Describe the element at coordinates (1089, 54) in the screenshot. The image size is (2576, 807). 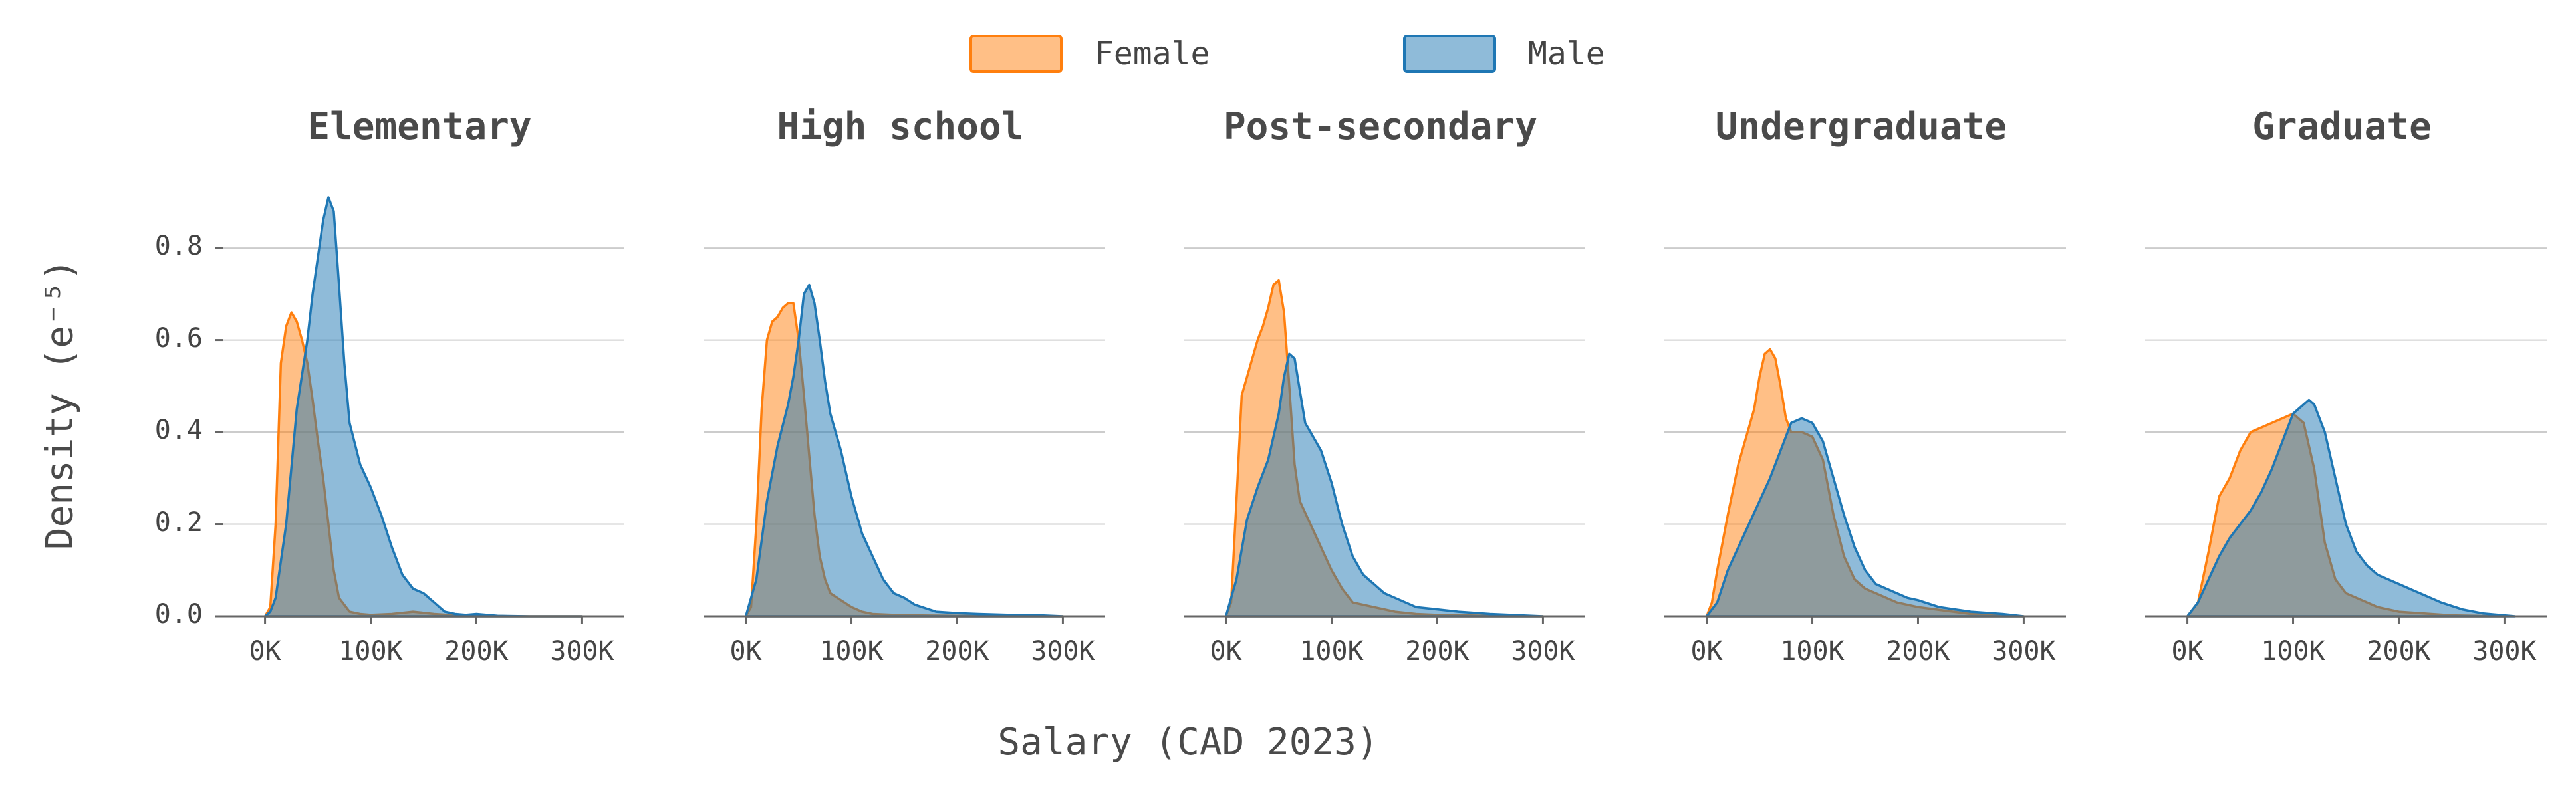
I see `legend-item-female: Female` at that location.